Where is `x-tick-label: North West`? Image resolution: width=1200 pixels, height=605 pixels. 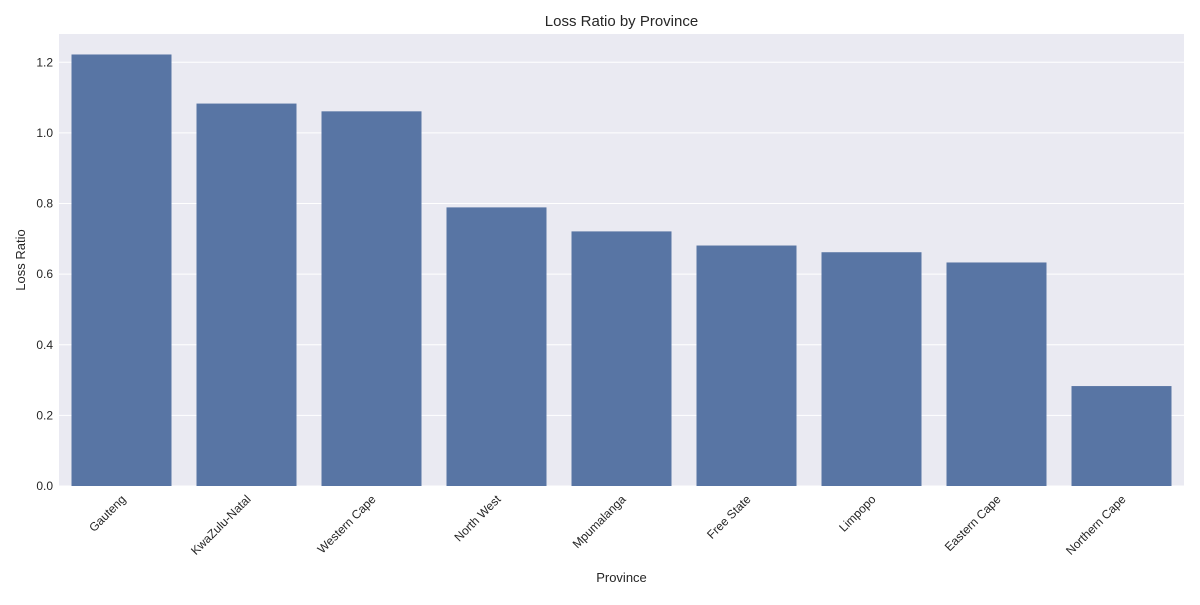
x-tick-label: North West is located at coordinates (477, 518).